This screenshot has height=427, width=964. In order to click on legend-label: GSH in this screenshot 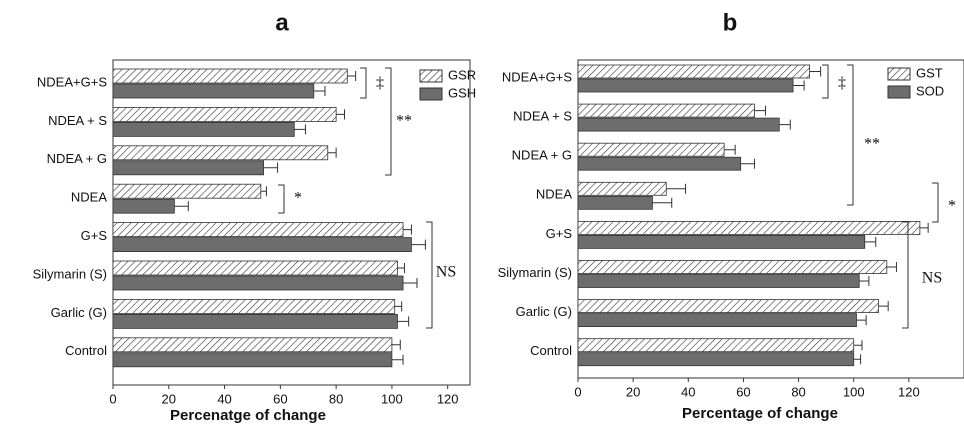, I will do `click(462, 92)`.